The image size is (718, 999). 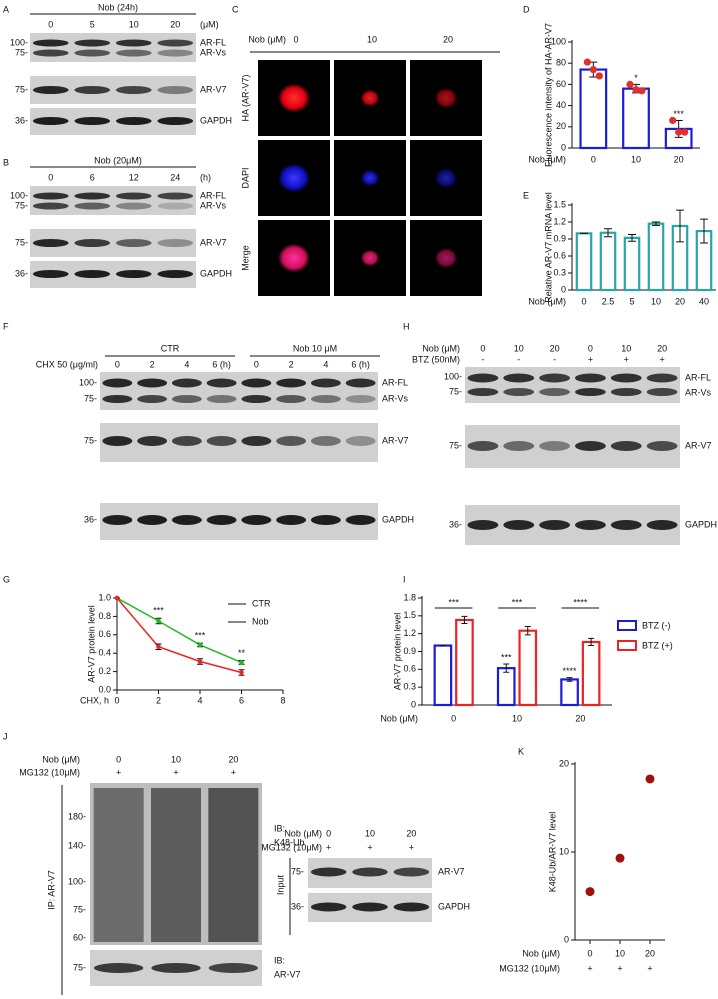 What do you see at coordinates (104, 671) in the screenshot?
I see `y-tick-label: 0.2` at bounding box center [104, 671].